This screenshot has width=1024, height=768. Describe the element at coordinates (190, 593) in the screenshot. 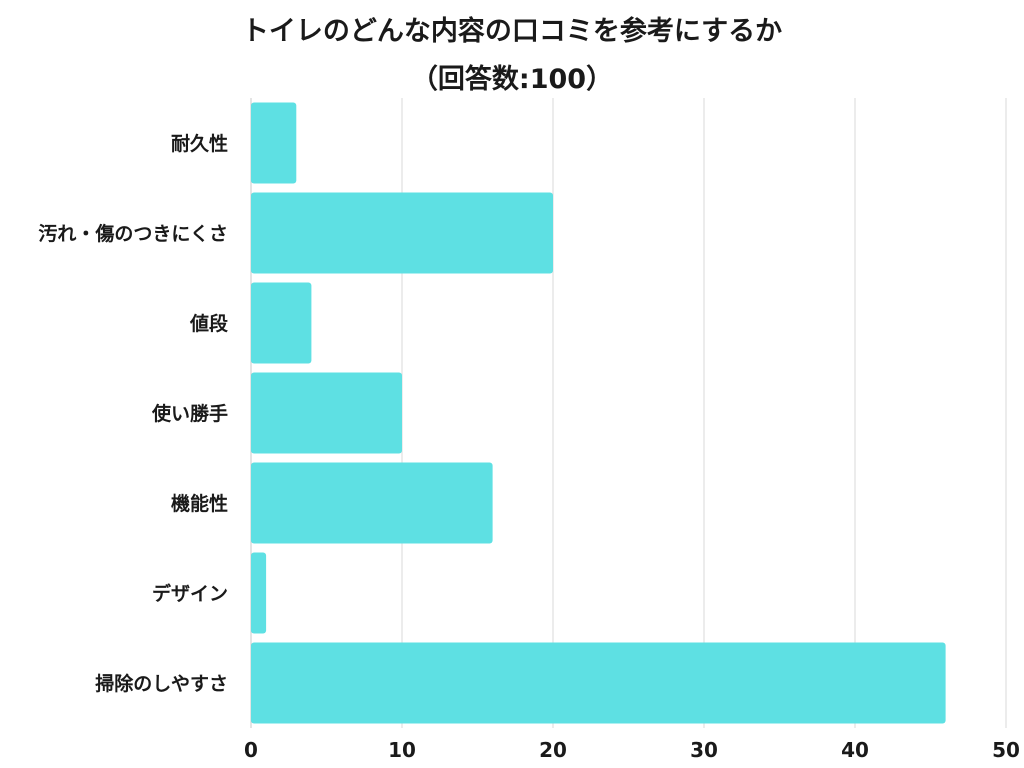

I see `category-label: デザイン` at that location.